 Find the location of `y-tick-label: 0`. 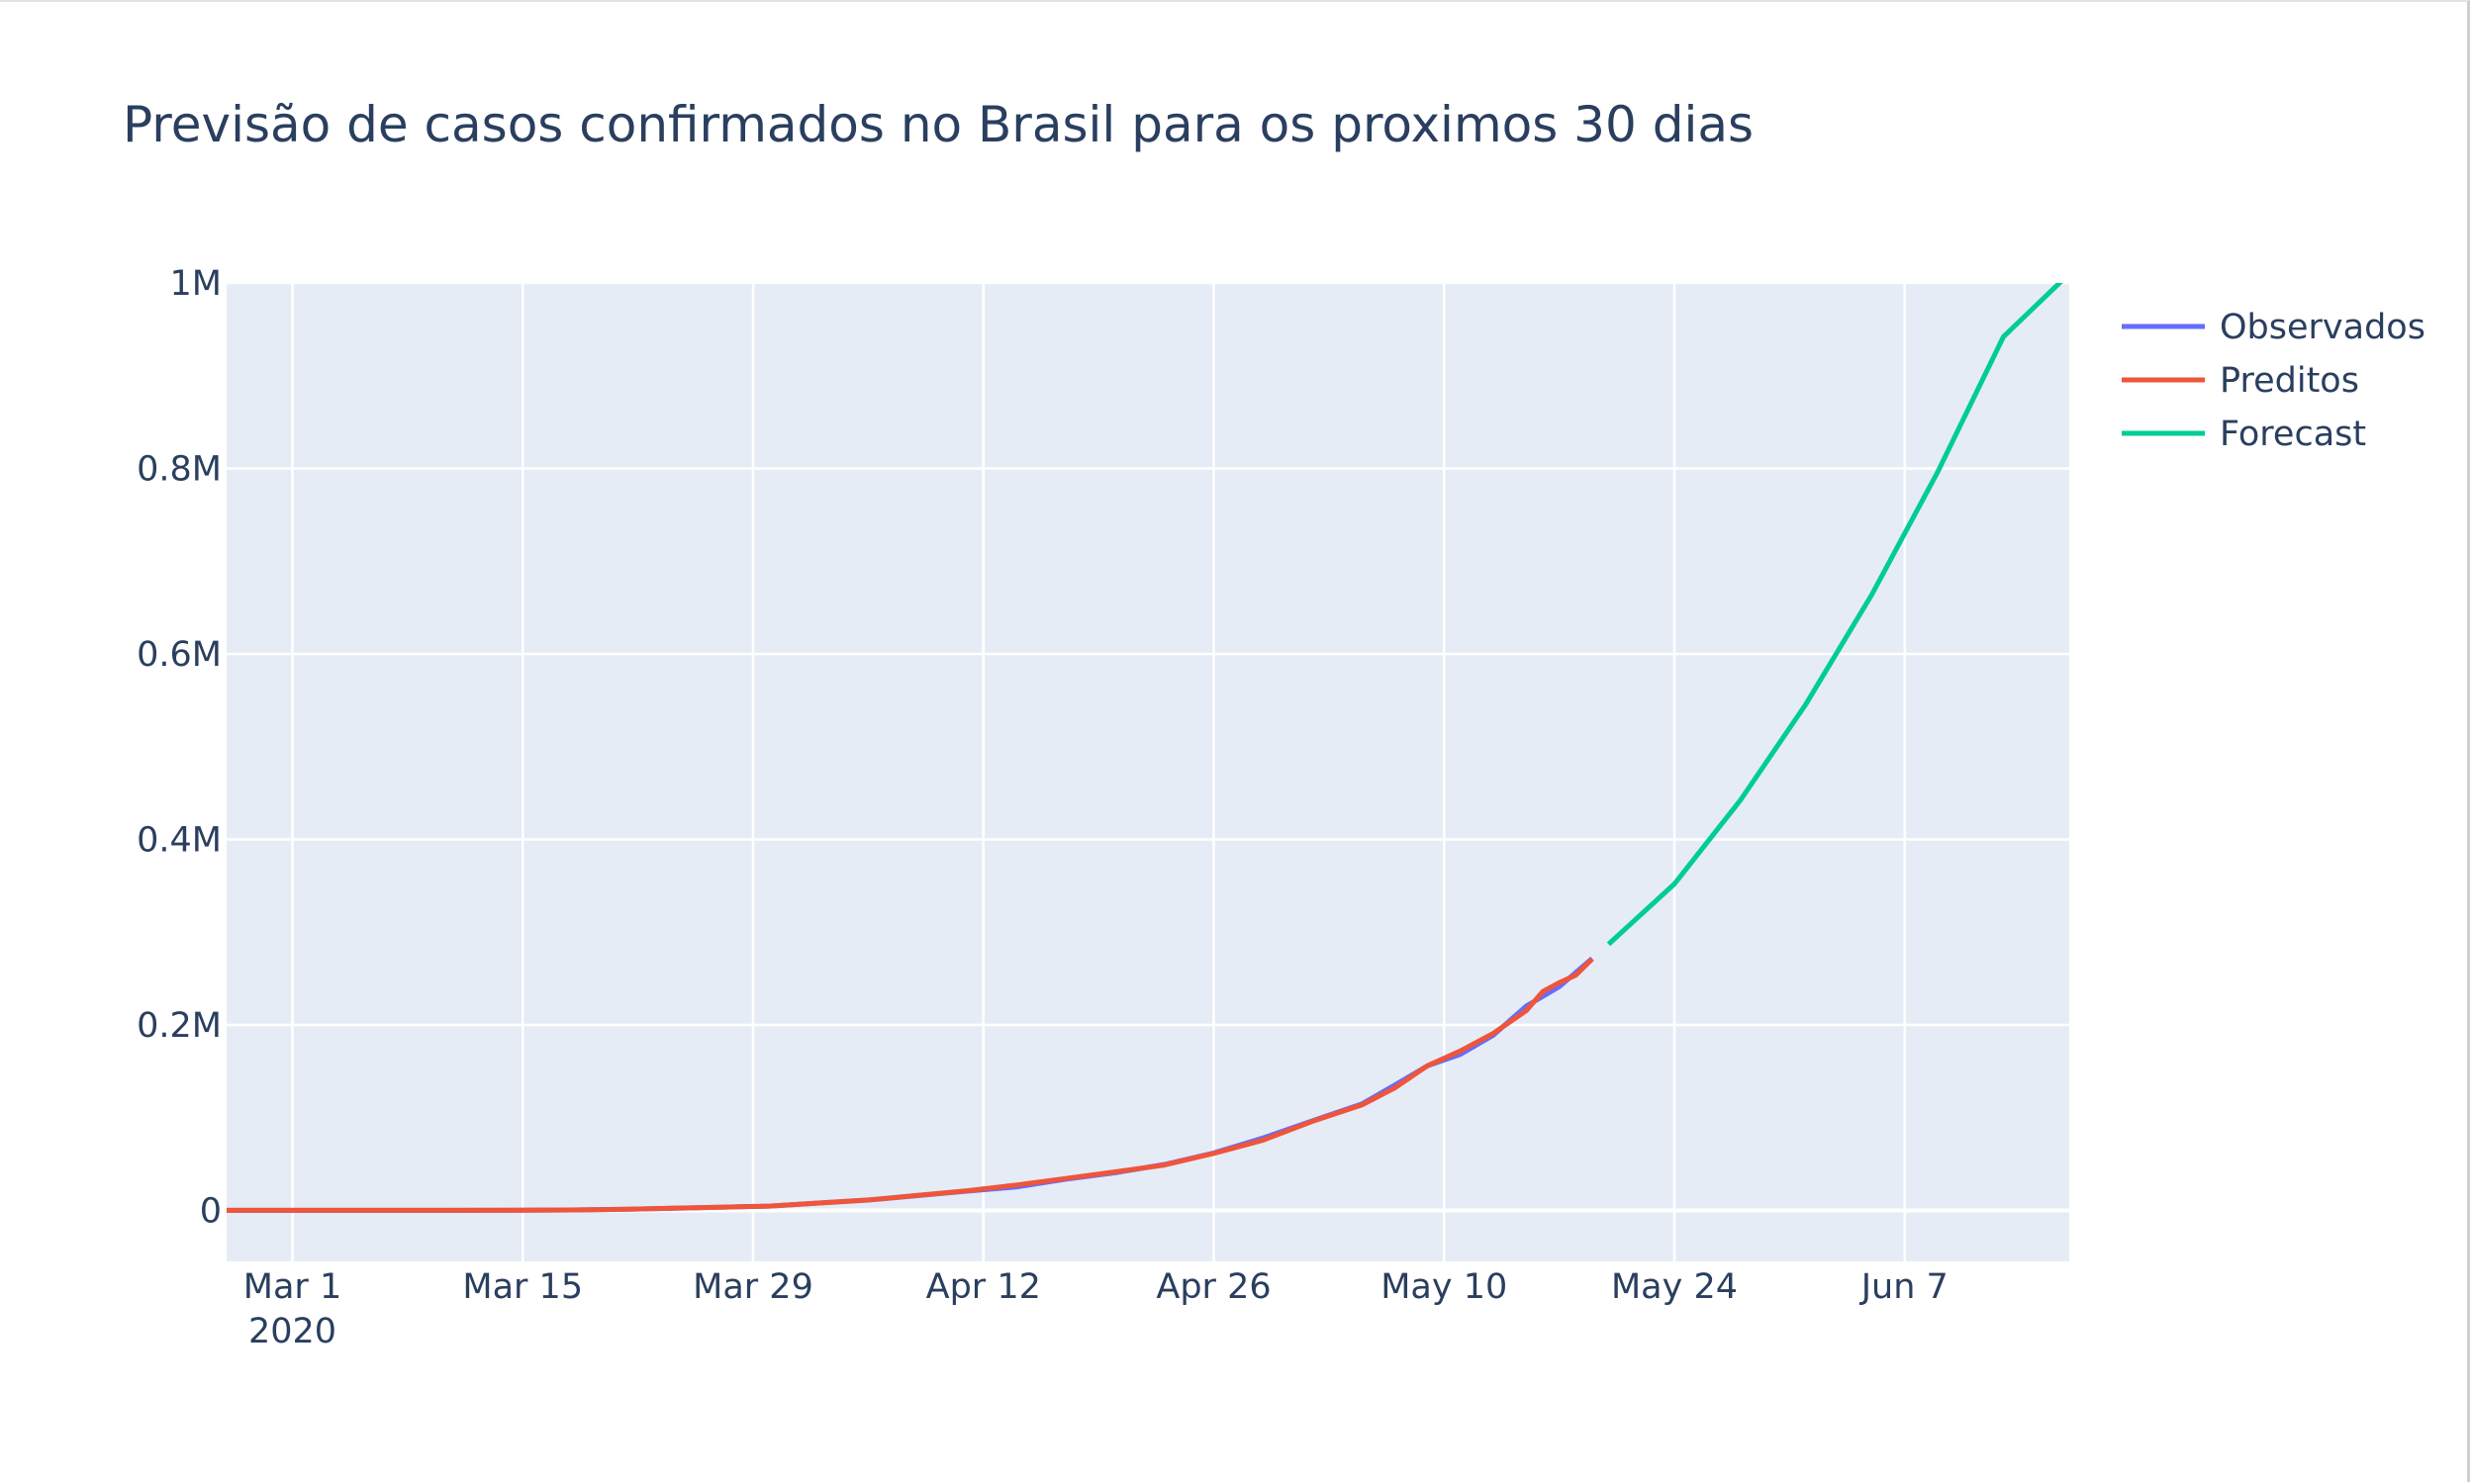

y-tick-label: 0 is located at coordinates (211, 1211).